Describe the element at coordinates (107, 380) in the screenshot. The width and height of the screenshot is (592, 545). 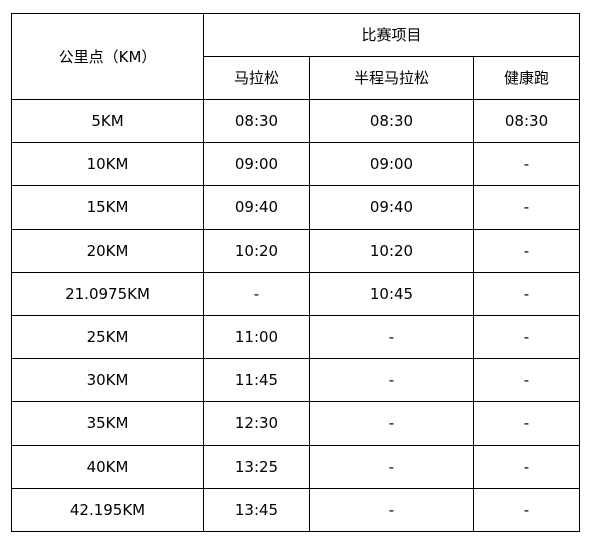
I see `distance-cell: 30KM` at that location.